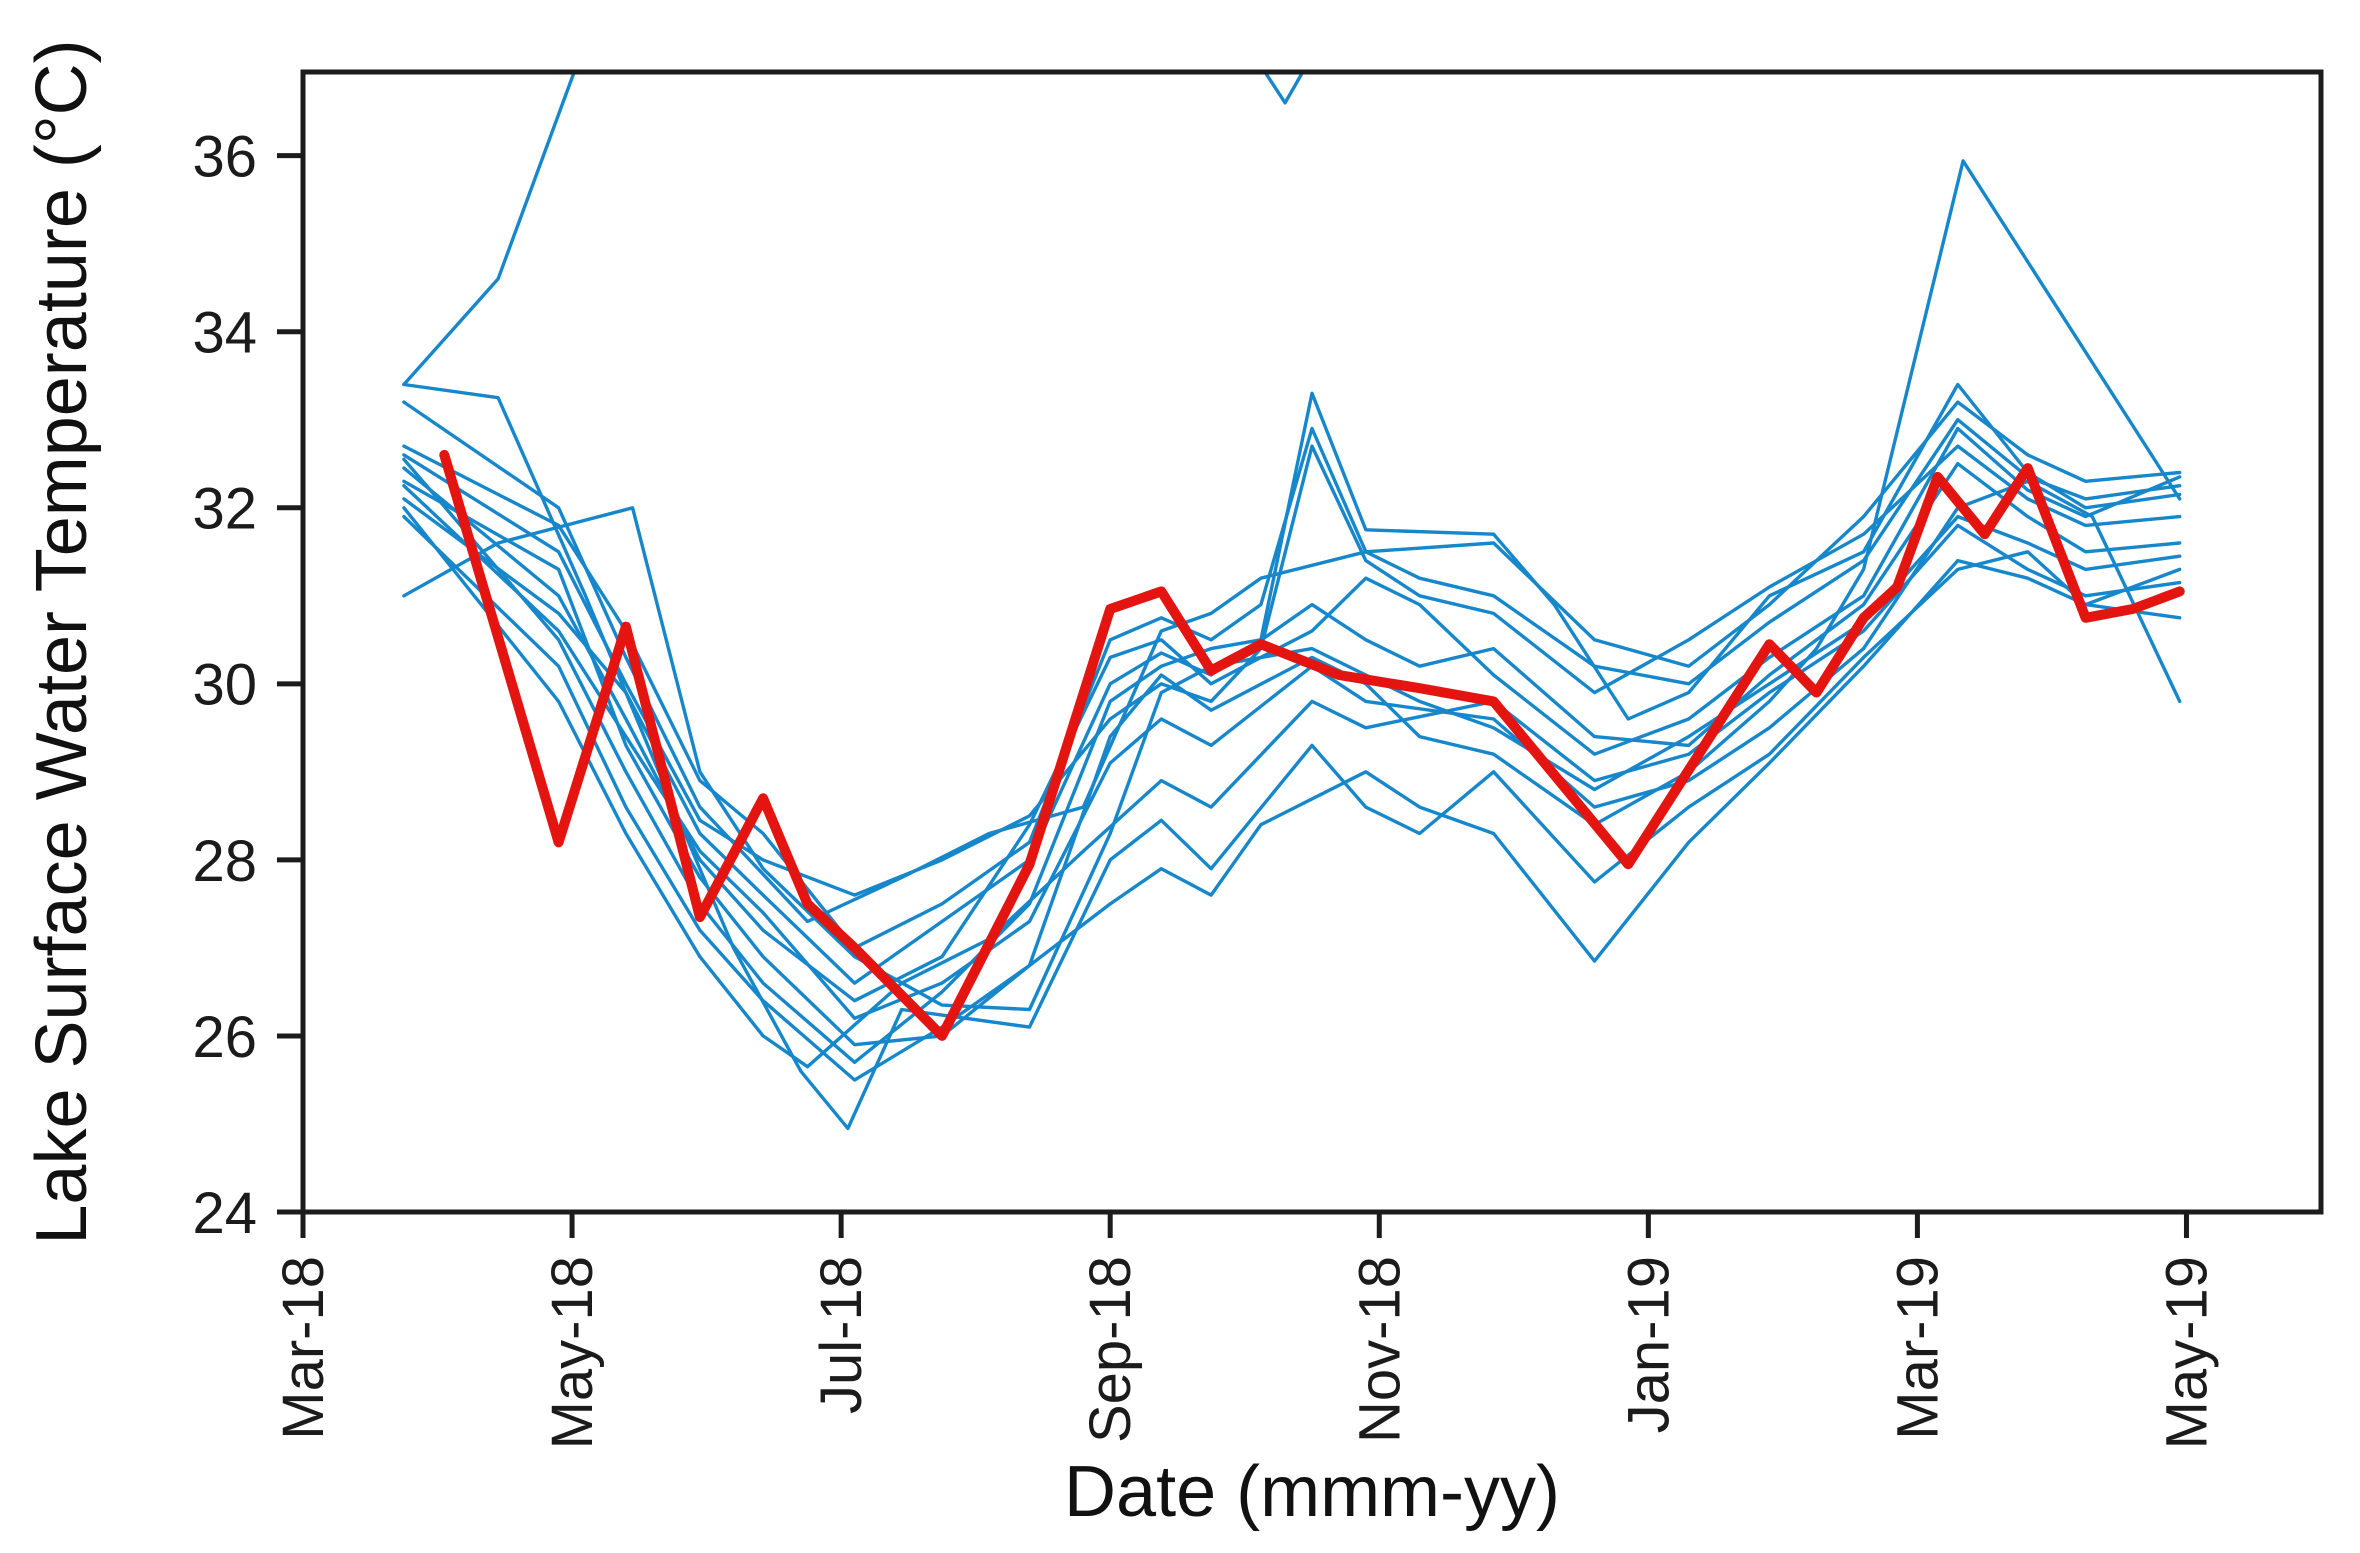 This screenshot has width=2360, height=1553. I want to click on y-tick-label: 32, so click(224, 509).